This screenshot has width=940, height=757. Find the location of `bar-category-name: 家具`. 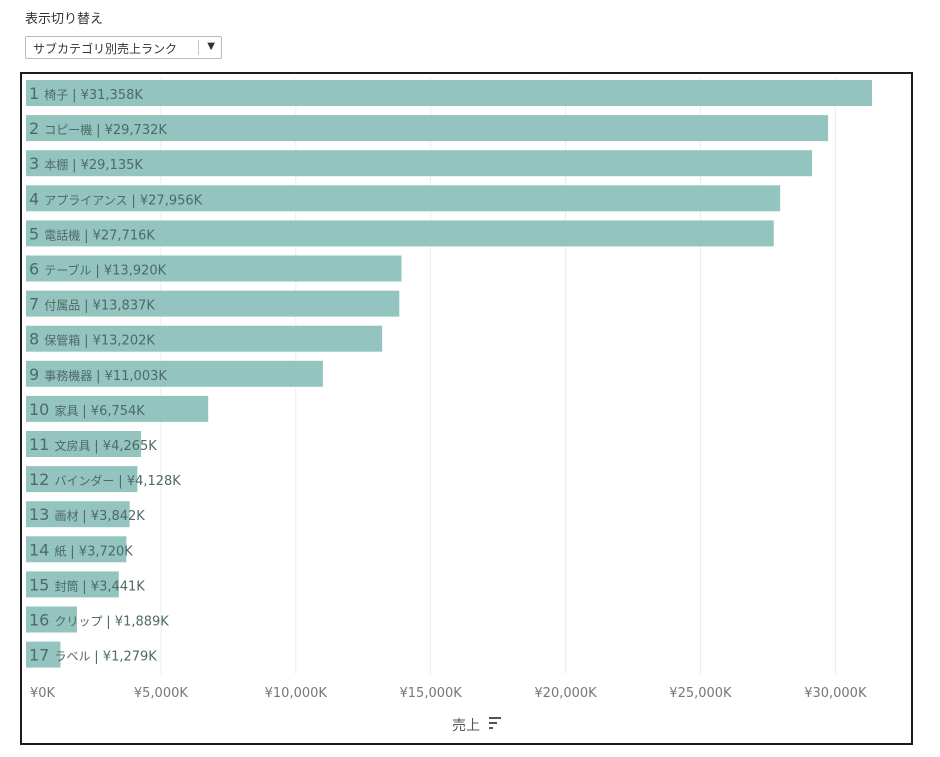

bar-category-name: 家具 is located at coordinates (68, 410).